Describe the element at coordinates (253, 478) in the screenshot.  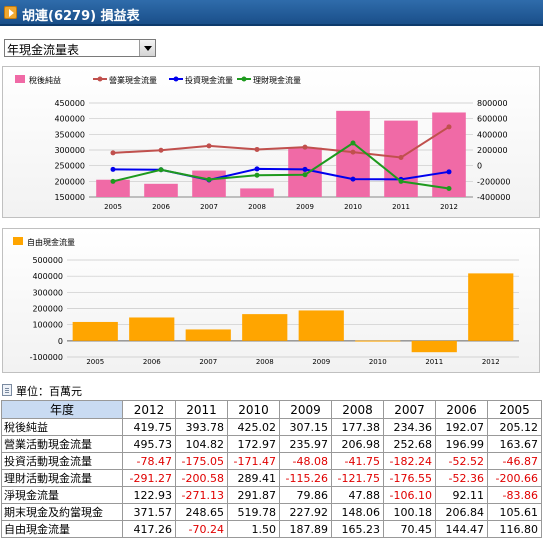
I see `value-cell: 289.41` at that location.